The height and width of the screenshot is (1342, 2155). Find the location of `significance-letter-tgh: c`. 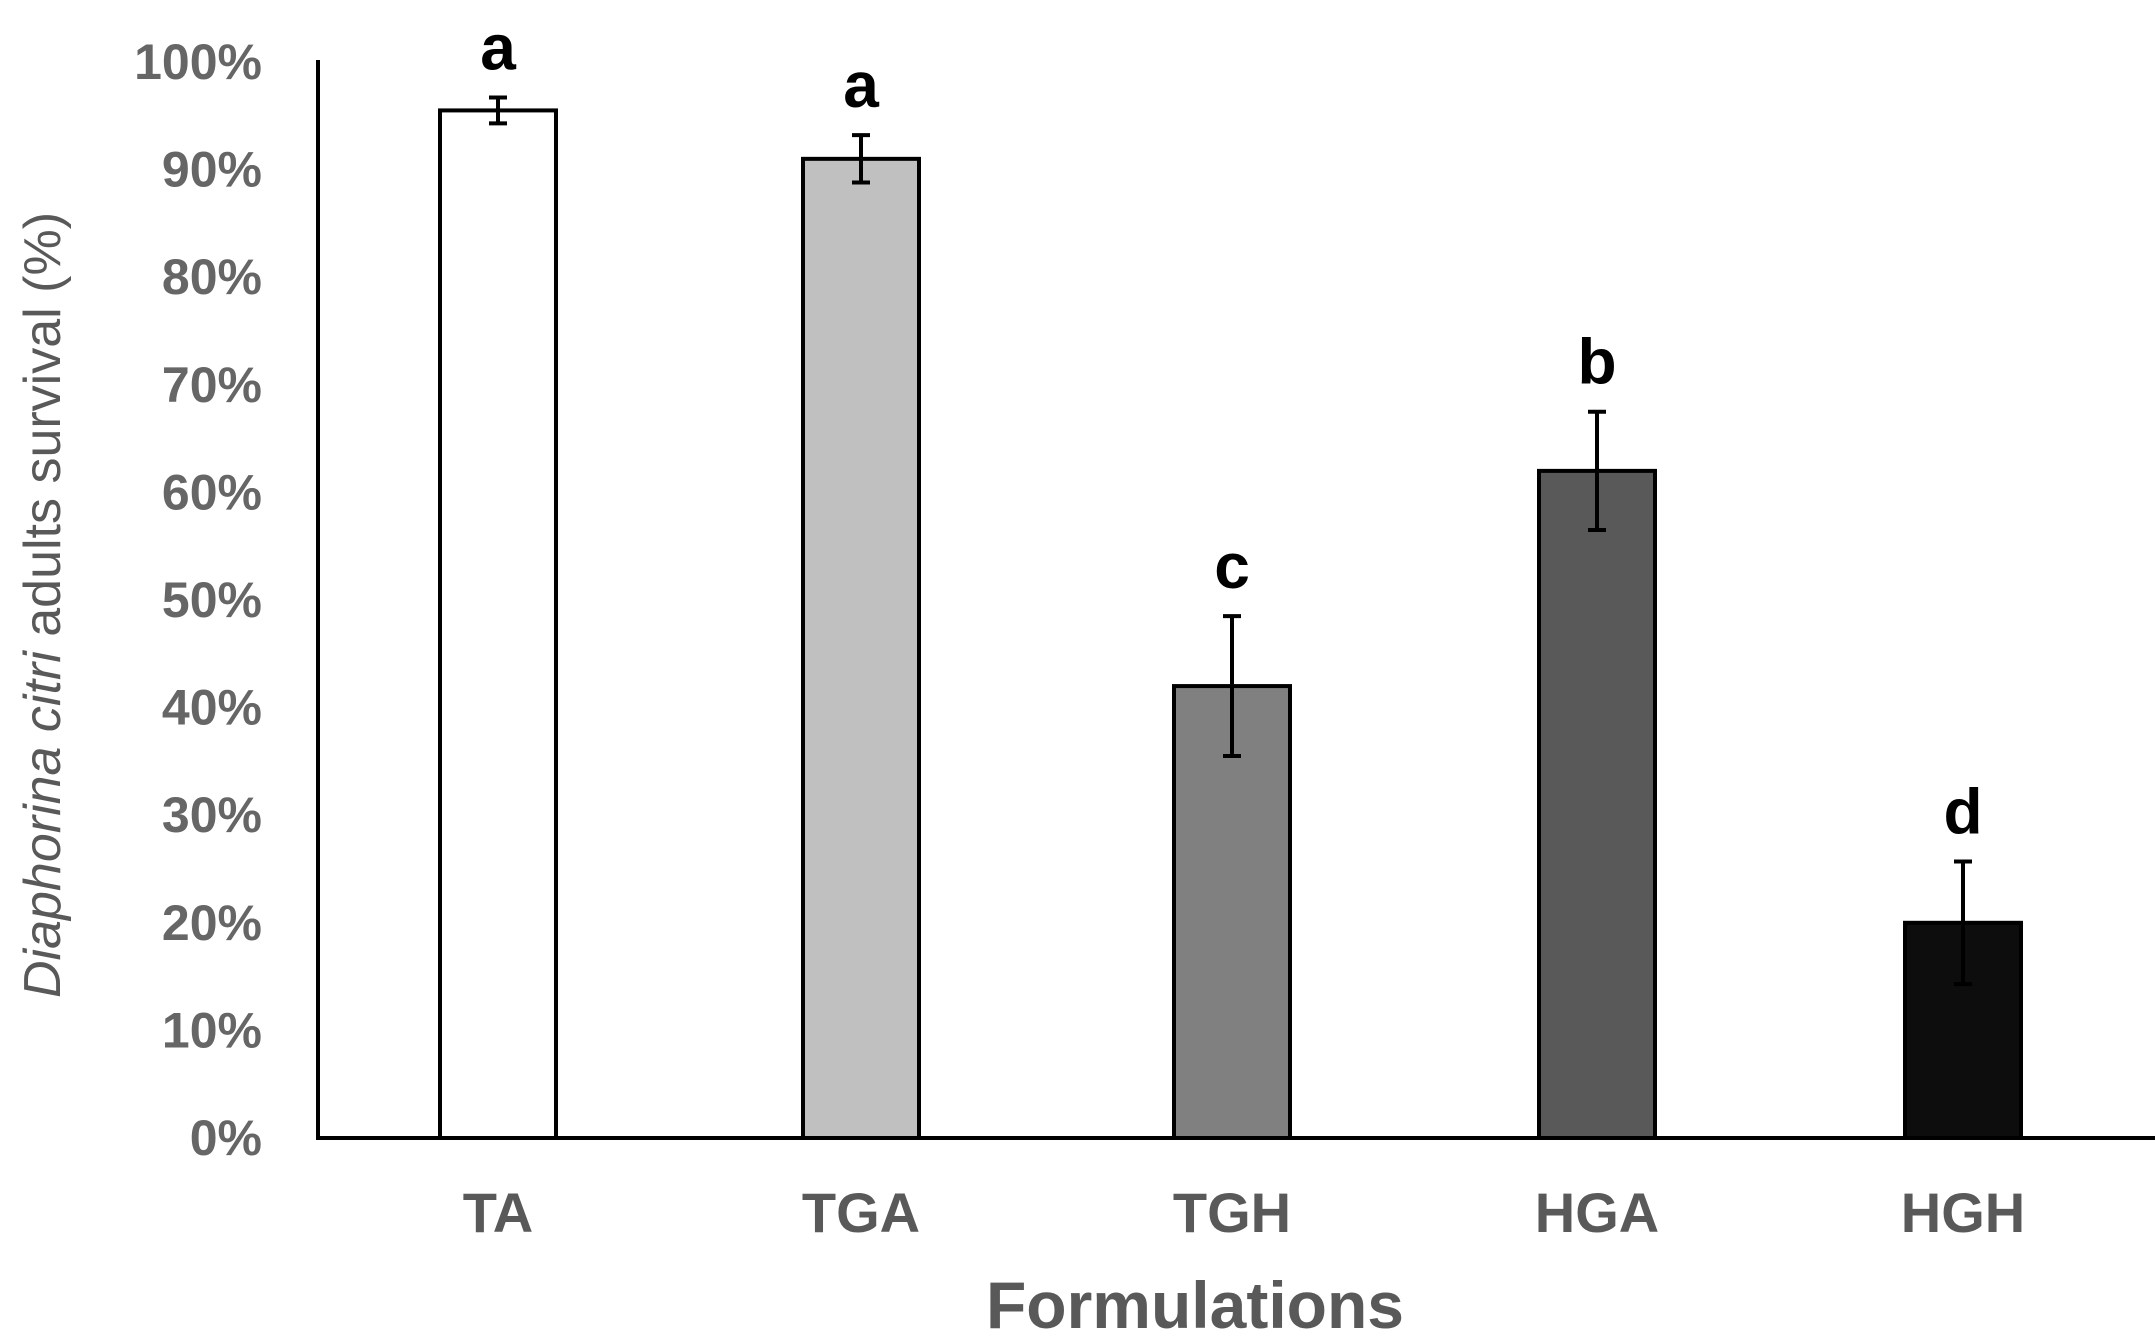

significance-letter-tgh: c is located at coordinates (1232, 566).